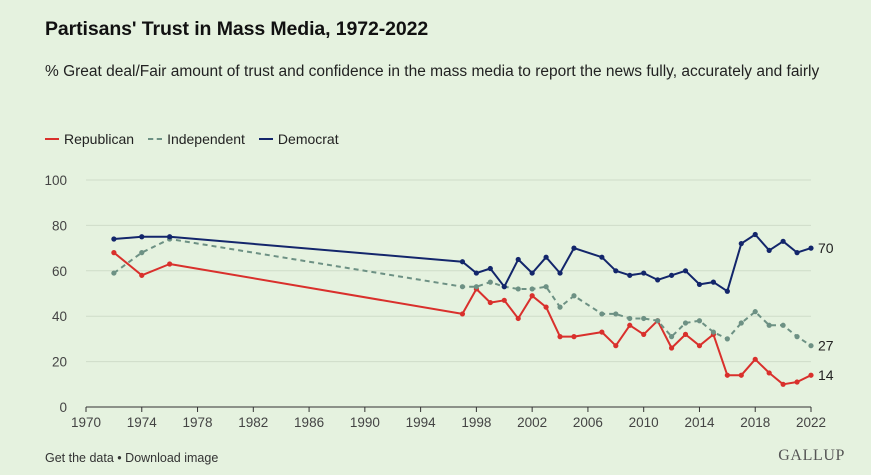 The image size is (871, 475). What do you see at coordinates (63, 407) in the screenshot?
I see `y-tick-label: 0` at bounding box center [63, 407].